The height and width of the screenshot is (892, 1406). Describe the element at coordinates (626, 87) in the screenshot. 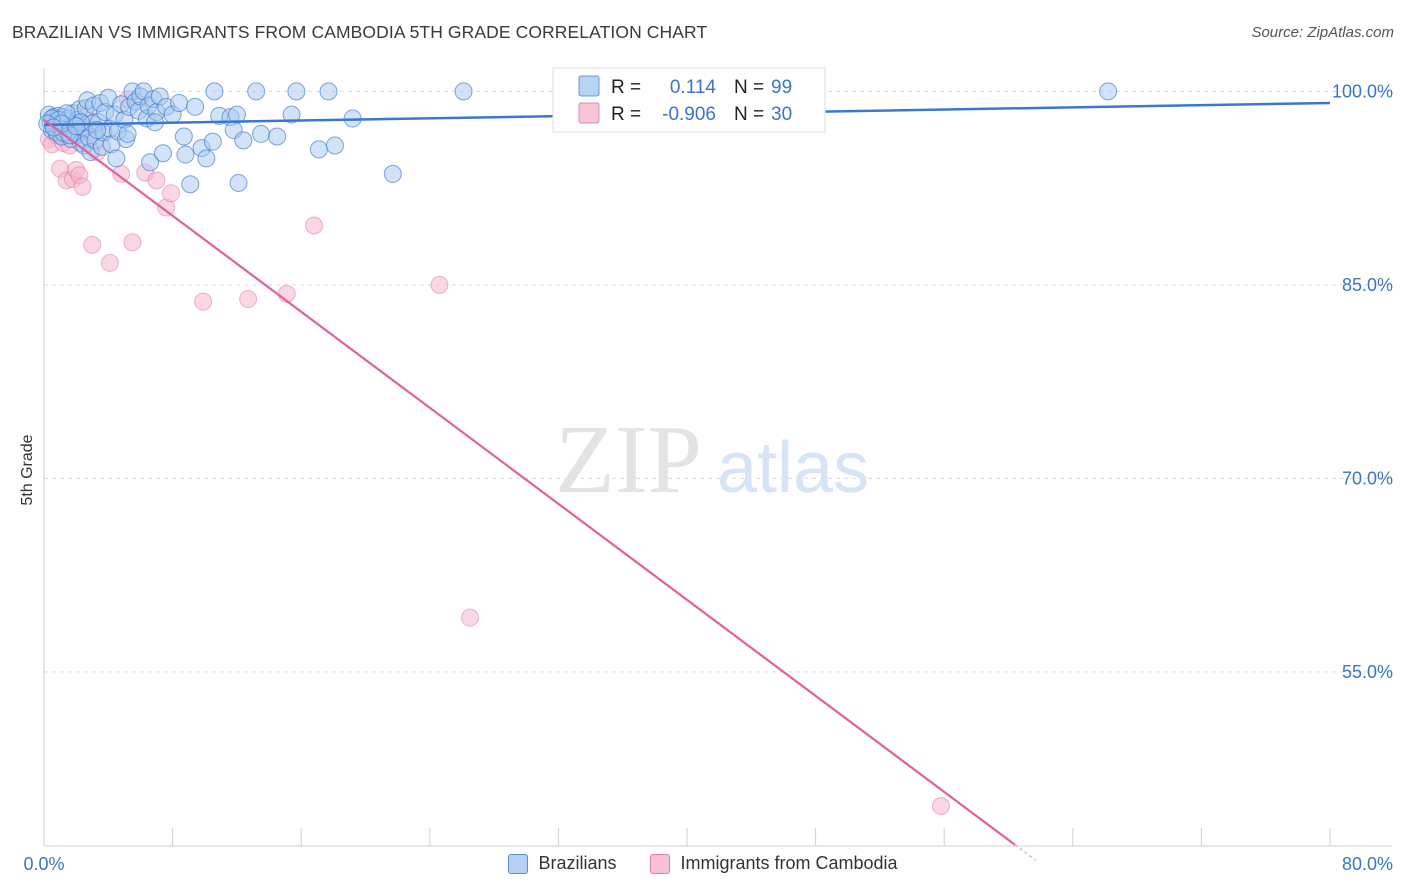

I see `stats-r-label-0: R =` at that location.